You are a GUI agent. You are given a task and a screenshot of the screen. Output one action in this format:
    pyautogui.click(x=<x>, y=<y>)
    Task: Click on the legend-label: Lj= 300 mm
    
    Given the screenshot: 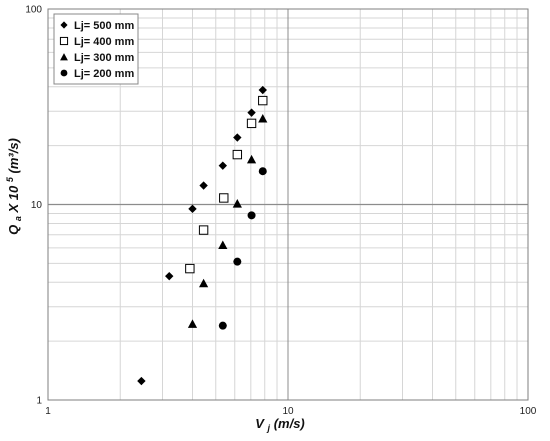 What is the action you would take?
    pyautogui.click(x=104, y=58)
    